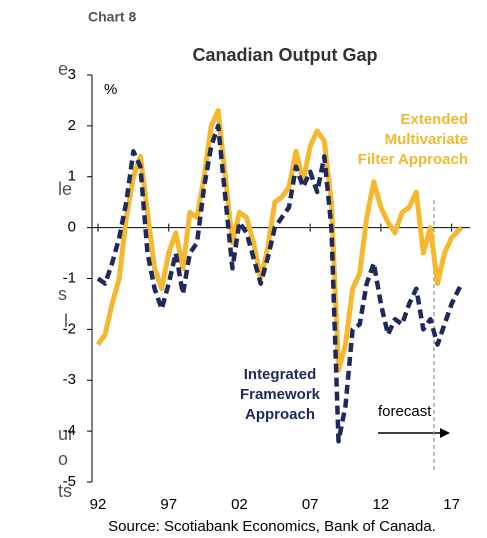 Image resolution: width=487 pixels, height=538 pixels. I want to click on x-tick-label: 97, so click(168, 504).